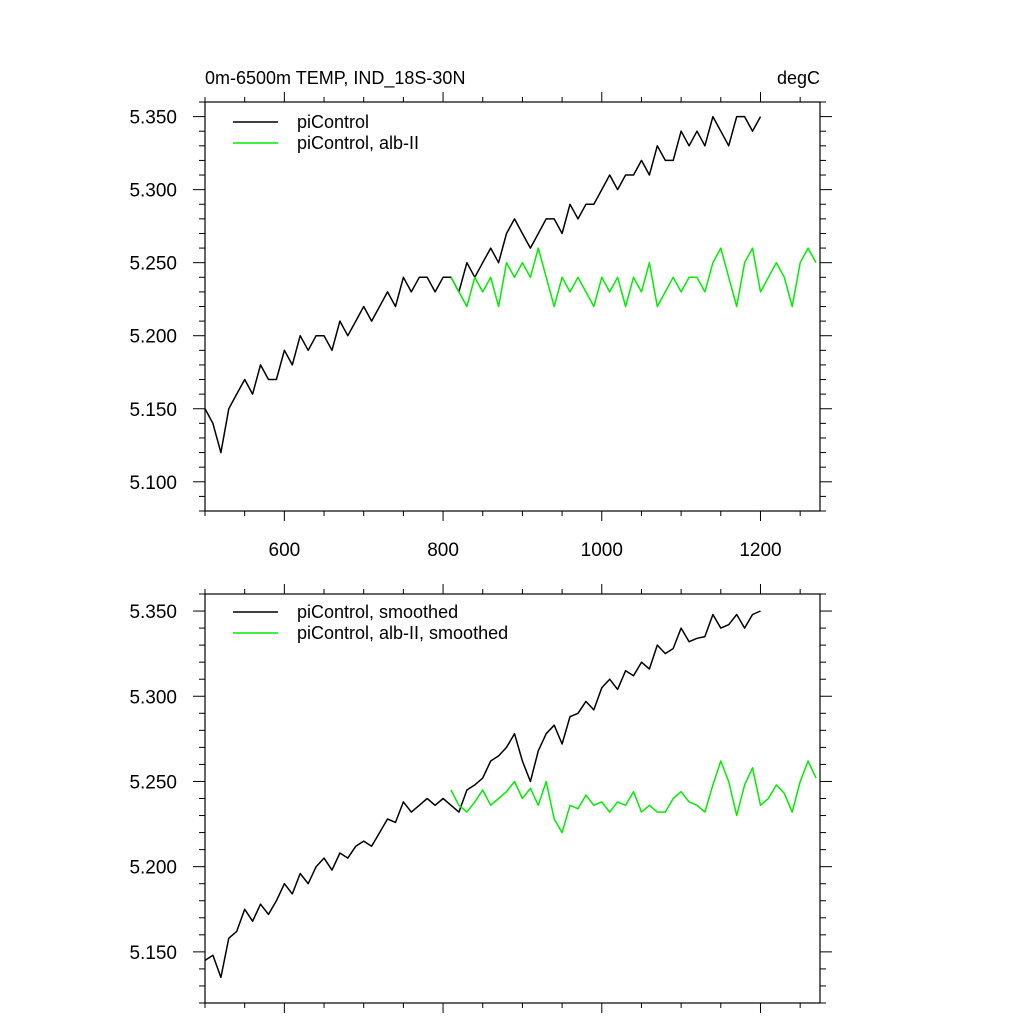 The image size is (1024, 1024). Describe the element at coordinates (333, 122) in the screenshot. I see `legend-label: piControl` at that location.